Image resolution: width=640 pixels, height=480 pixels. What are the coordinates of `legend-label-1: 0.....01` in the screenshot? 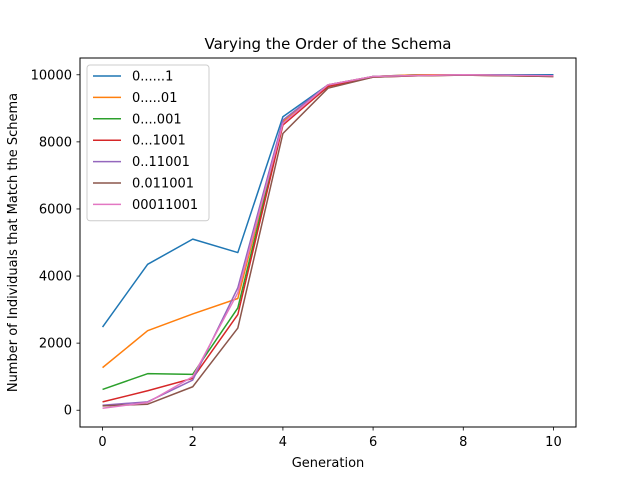 It's located at (154, 98).